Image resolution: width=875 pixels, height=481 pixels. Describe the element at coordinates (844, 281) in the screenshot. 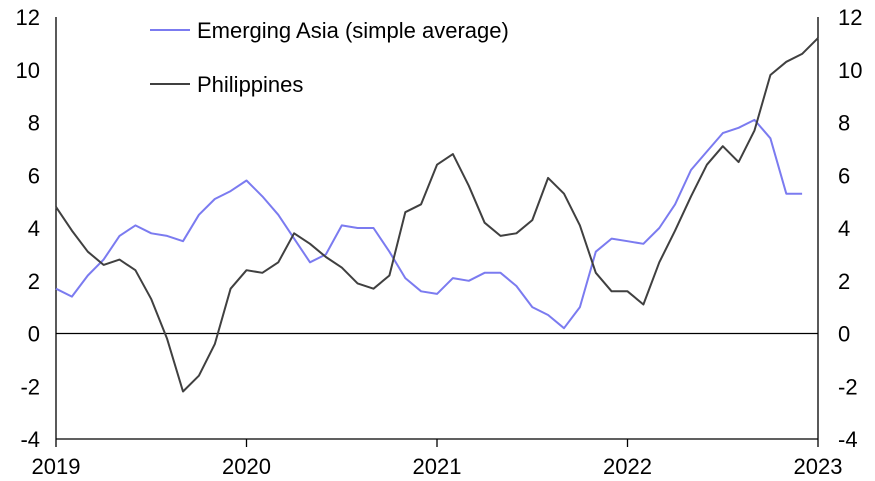

I see `right-y-tick-label: 2` at that location.